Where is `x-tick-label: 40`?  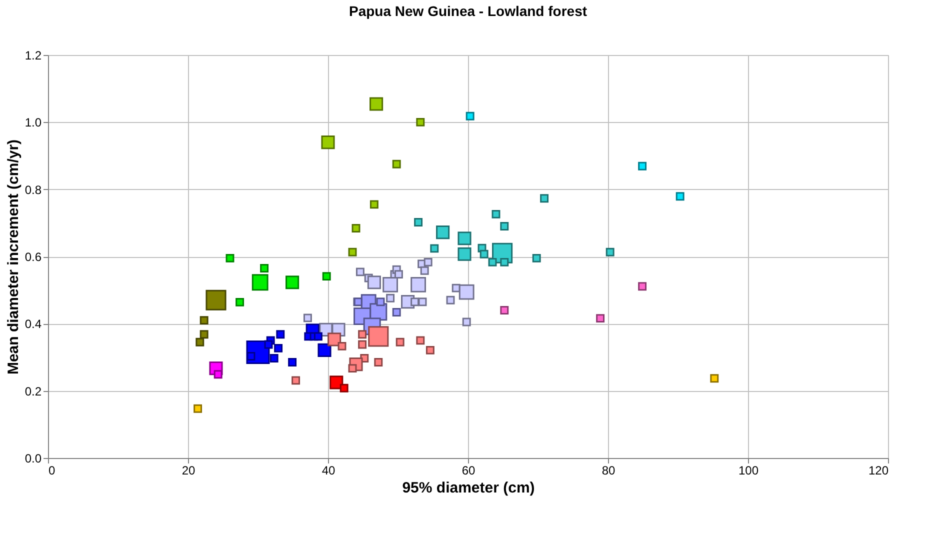
x-tick-label: 40 is located at coordinates (329, 471).